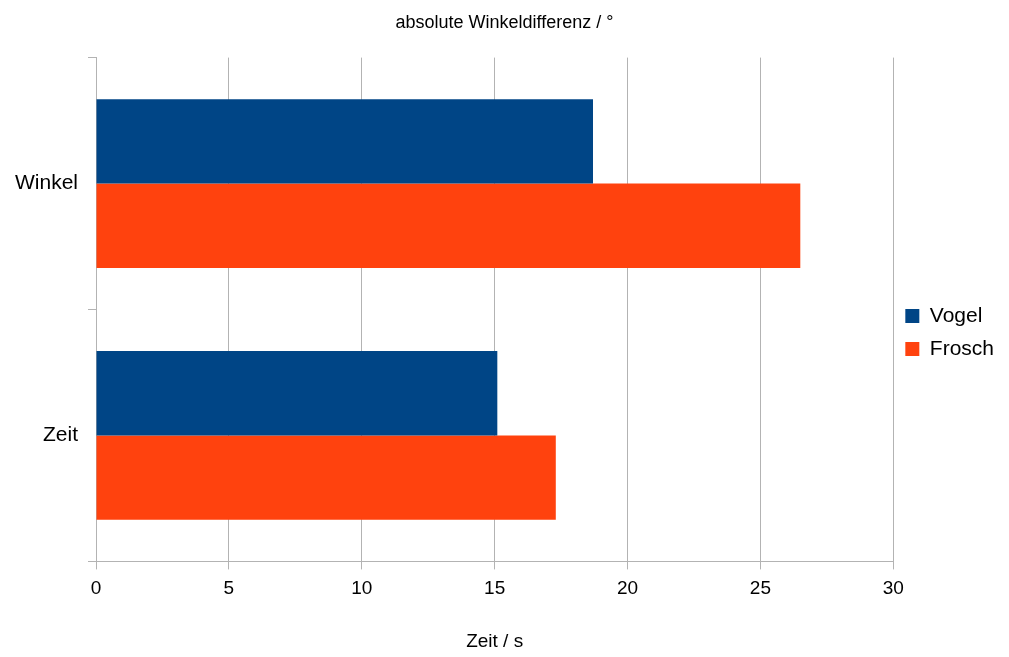  What do you see at coordinates (760, 588) in the screenshot?
I see `x-tick-label: 25` at bounding box center [760, 588].